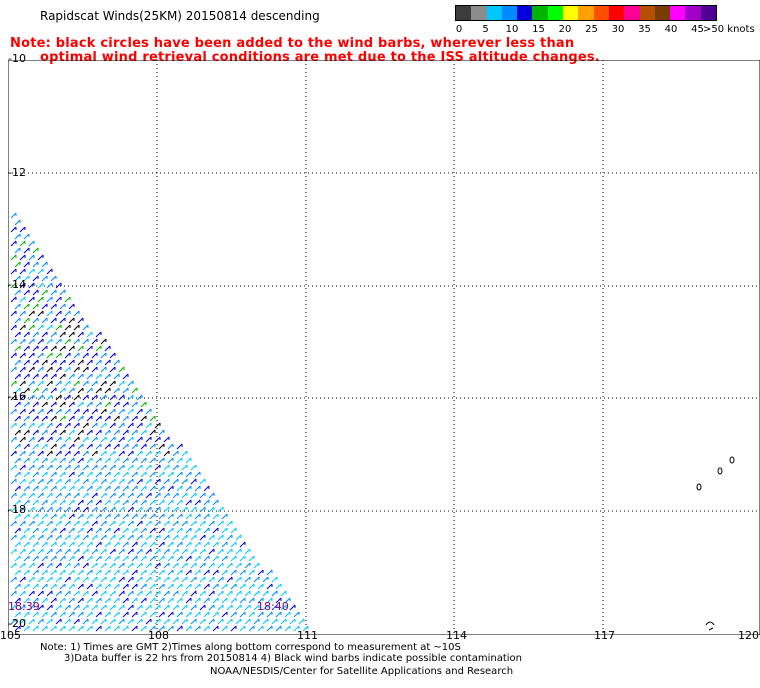 The height and width of the screenshot is (688, 760). I want to click on lon-label-120: 120, so click(748, 635).